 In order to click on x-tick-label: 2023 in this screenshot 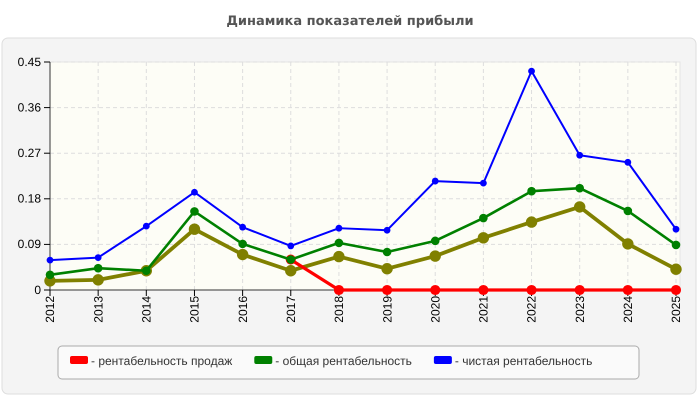, I will do `click(579, 309)`.